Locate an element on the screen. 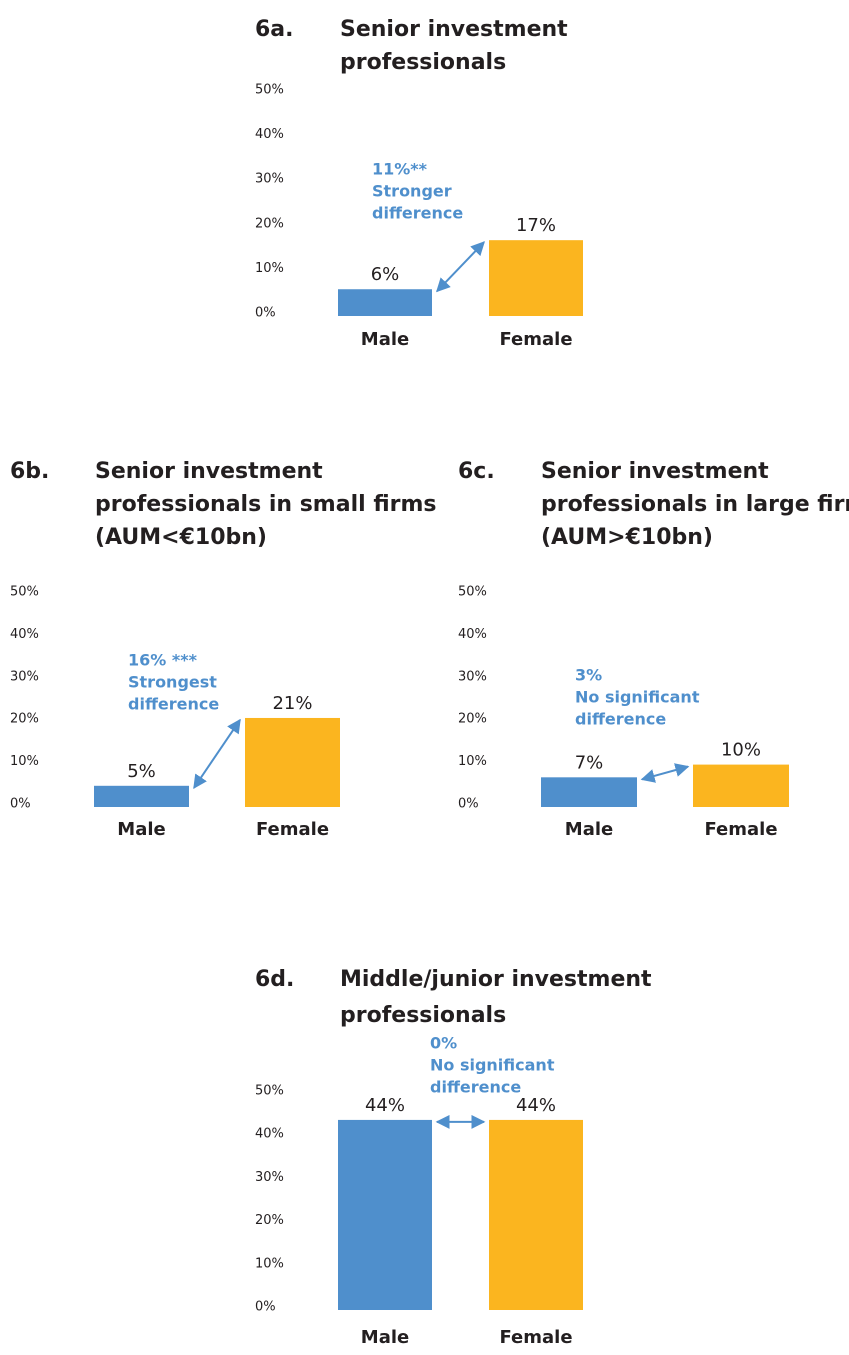 The height and width of the screenshot is (1355, 849). annotation: 0% is located at coordinates (443, 1043).